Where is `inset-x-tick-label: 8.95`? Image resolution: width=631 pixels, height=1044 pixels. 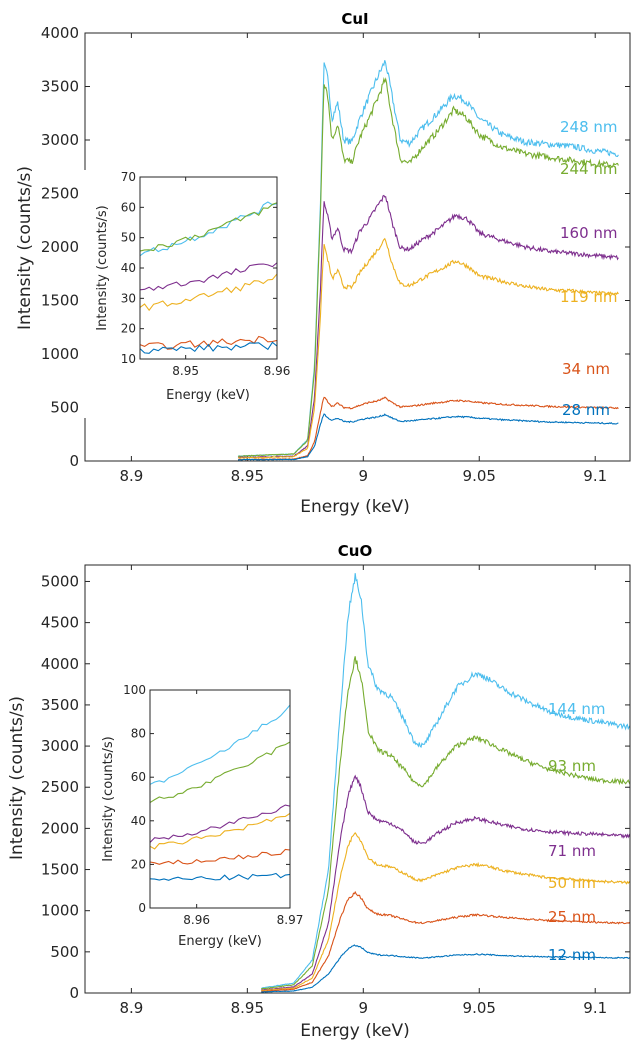
inset-x-tick-label: 8.95 is located at coordinates (185, 371).